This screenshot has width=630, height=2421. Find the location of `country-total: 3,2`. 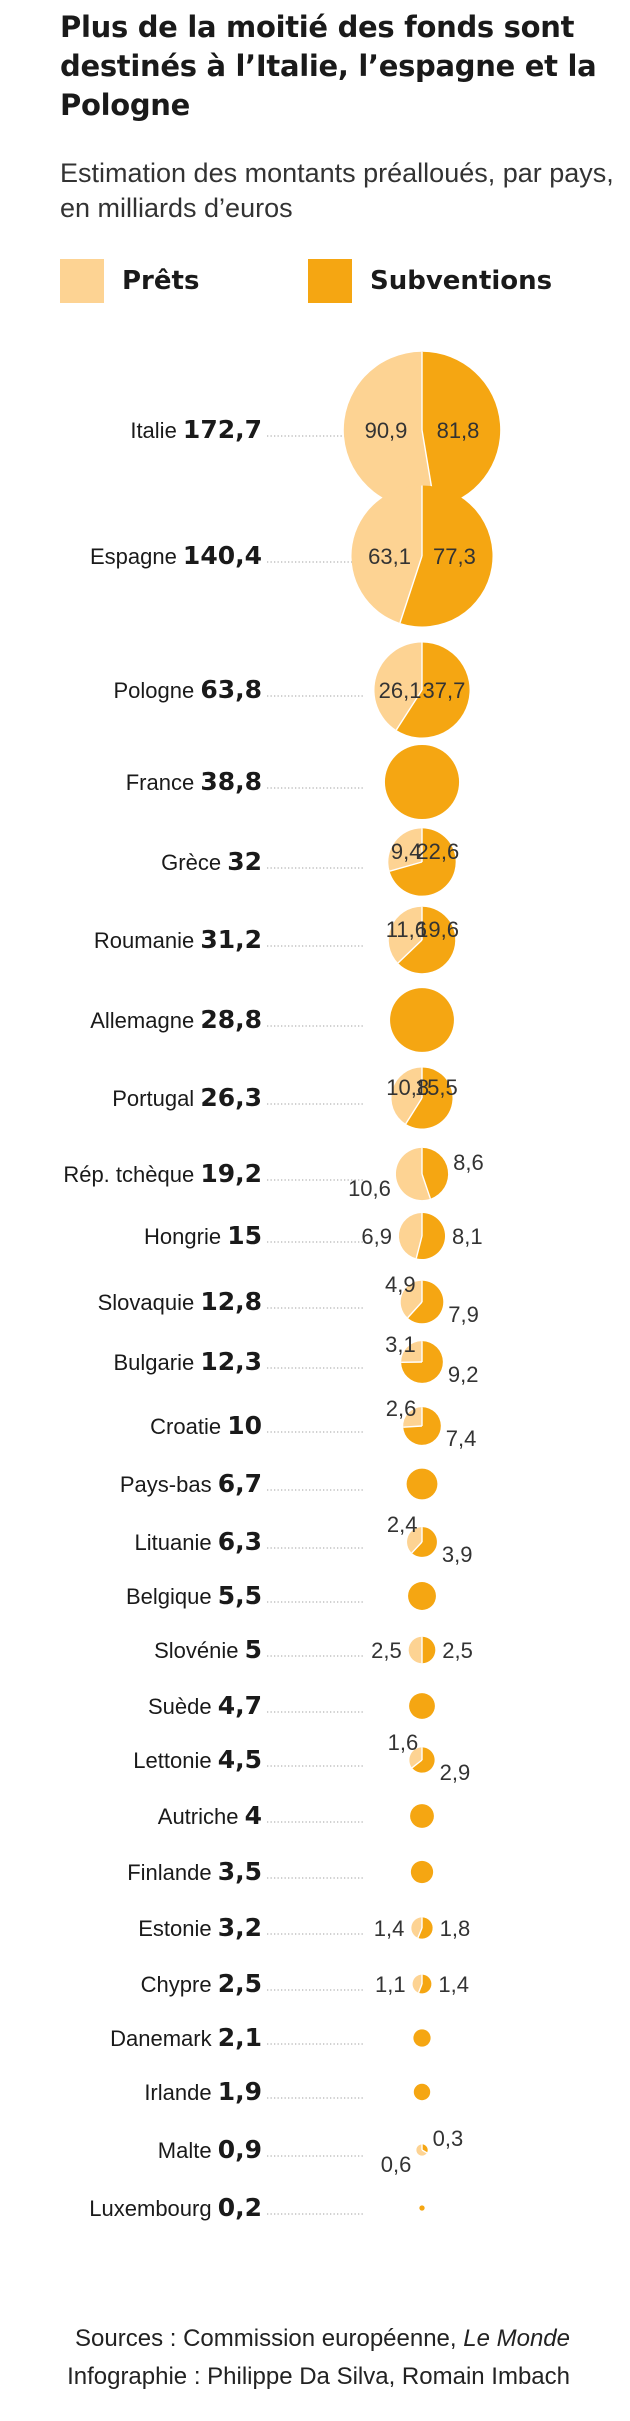

country-total: 3,2 is located at coordinates (240, 1927).